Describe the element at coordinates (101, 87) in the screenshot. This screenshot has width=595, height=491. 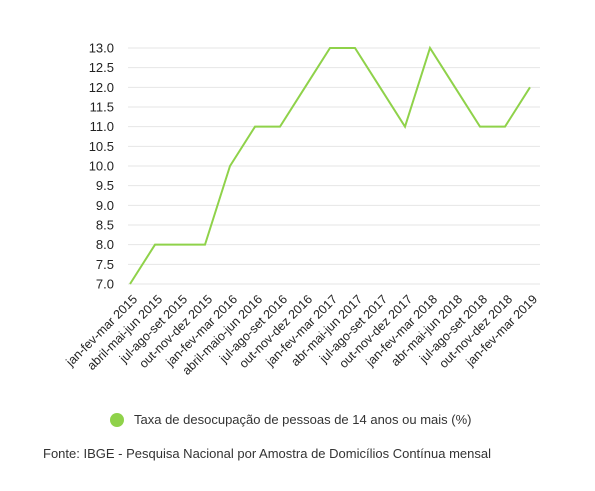
I see `y-tick-label: 12.0` at that location.